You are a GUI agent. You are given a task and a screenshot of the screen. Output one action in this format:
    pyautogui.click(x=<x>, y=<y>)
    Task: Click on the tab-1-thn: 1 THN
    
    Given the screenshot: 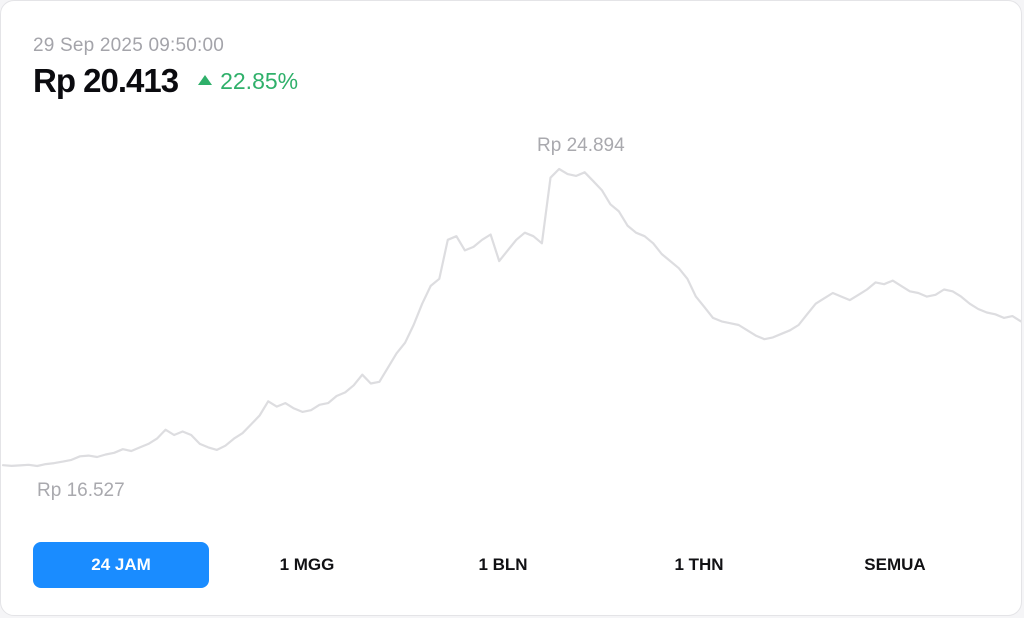 What is the action you would take?
    pyautogui.click(x=699, y=564)
    